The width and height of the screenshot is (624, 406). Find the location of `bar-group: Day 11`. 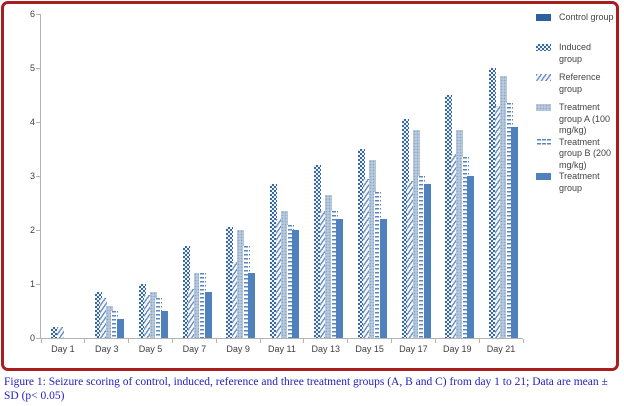

bar-group: Day 11 is located at coordinates (282, 184).